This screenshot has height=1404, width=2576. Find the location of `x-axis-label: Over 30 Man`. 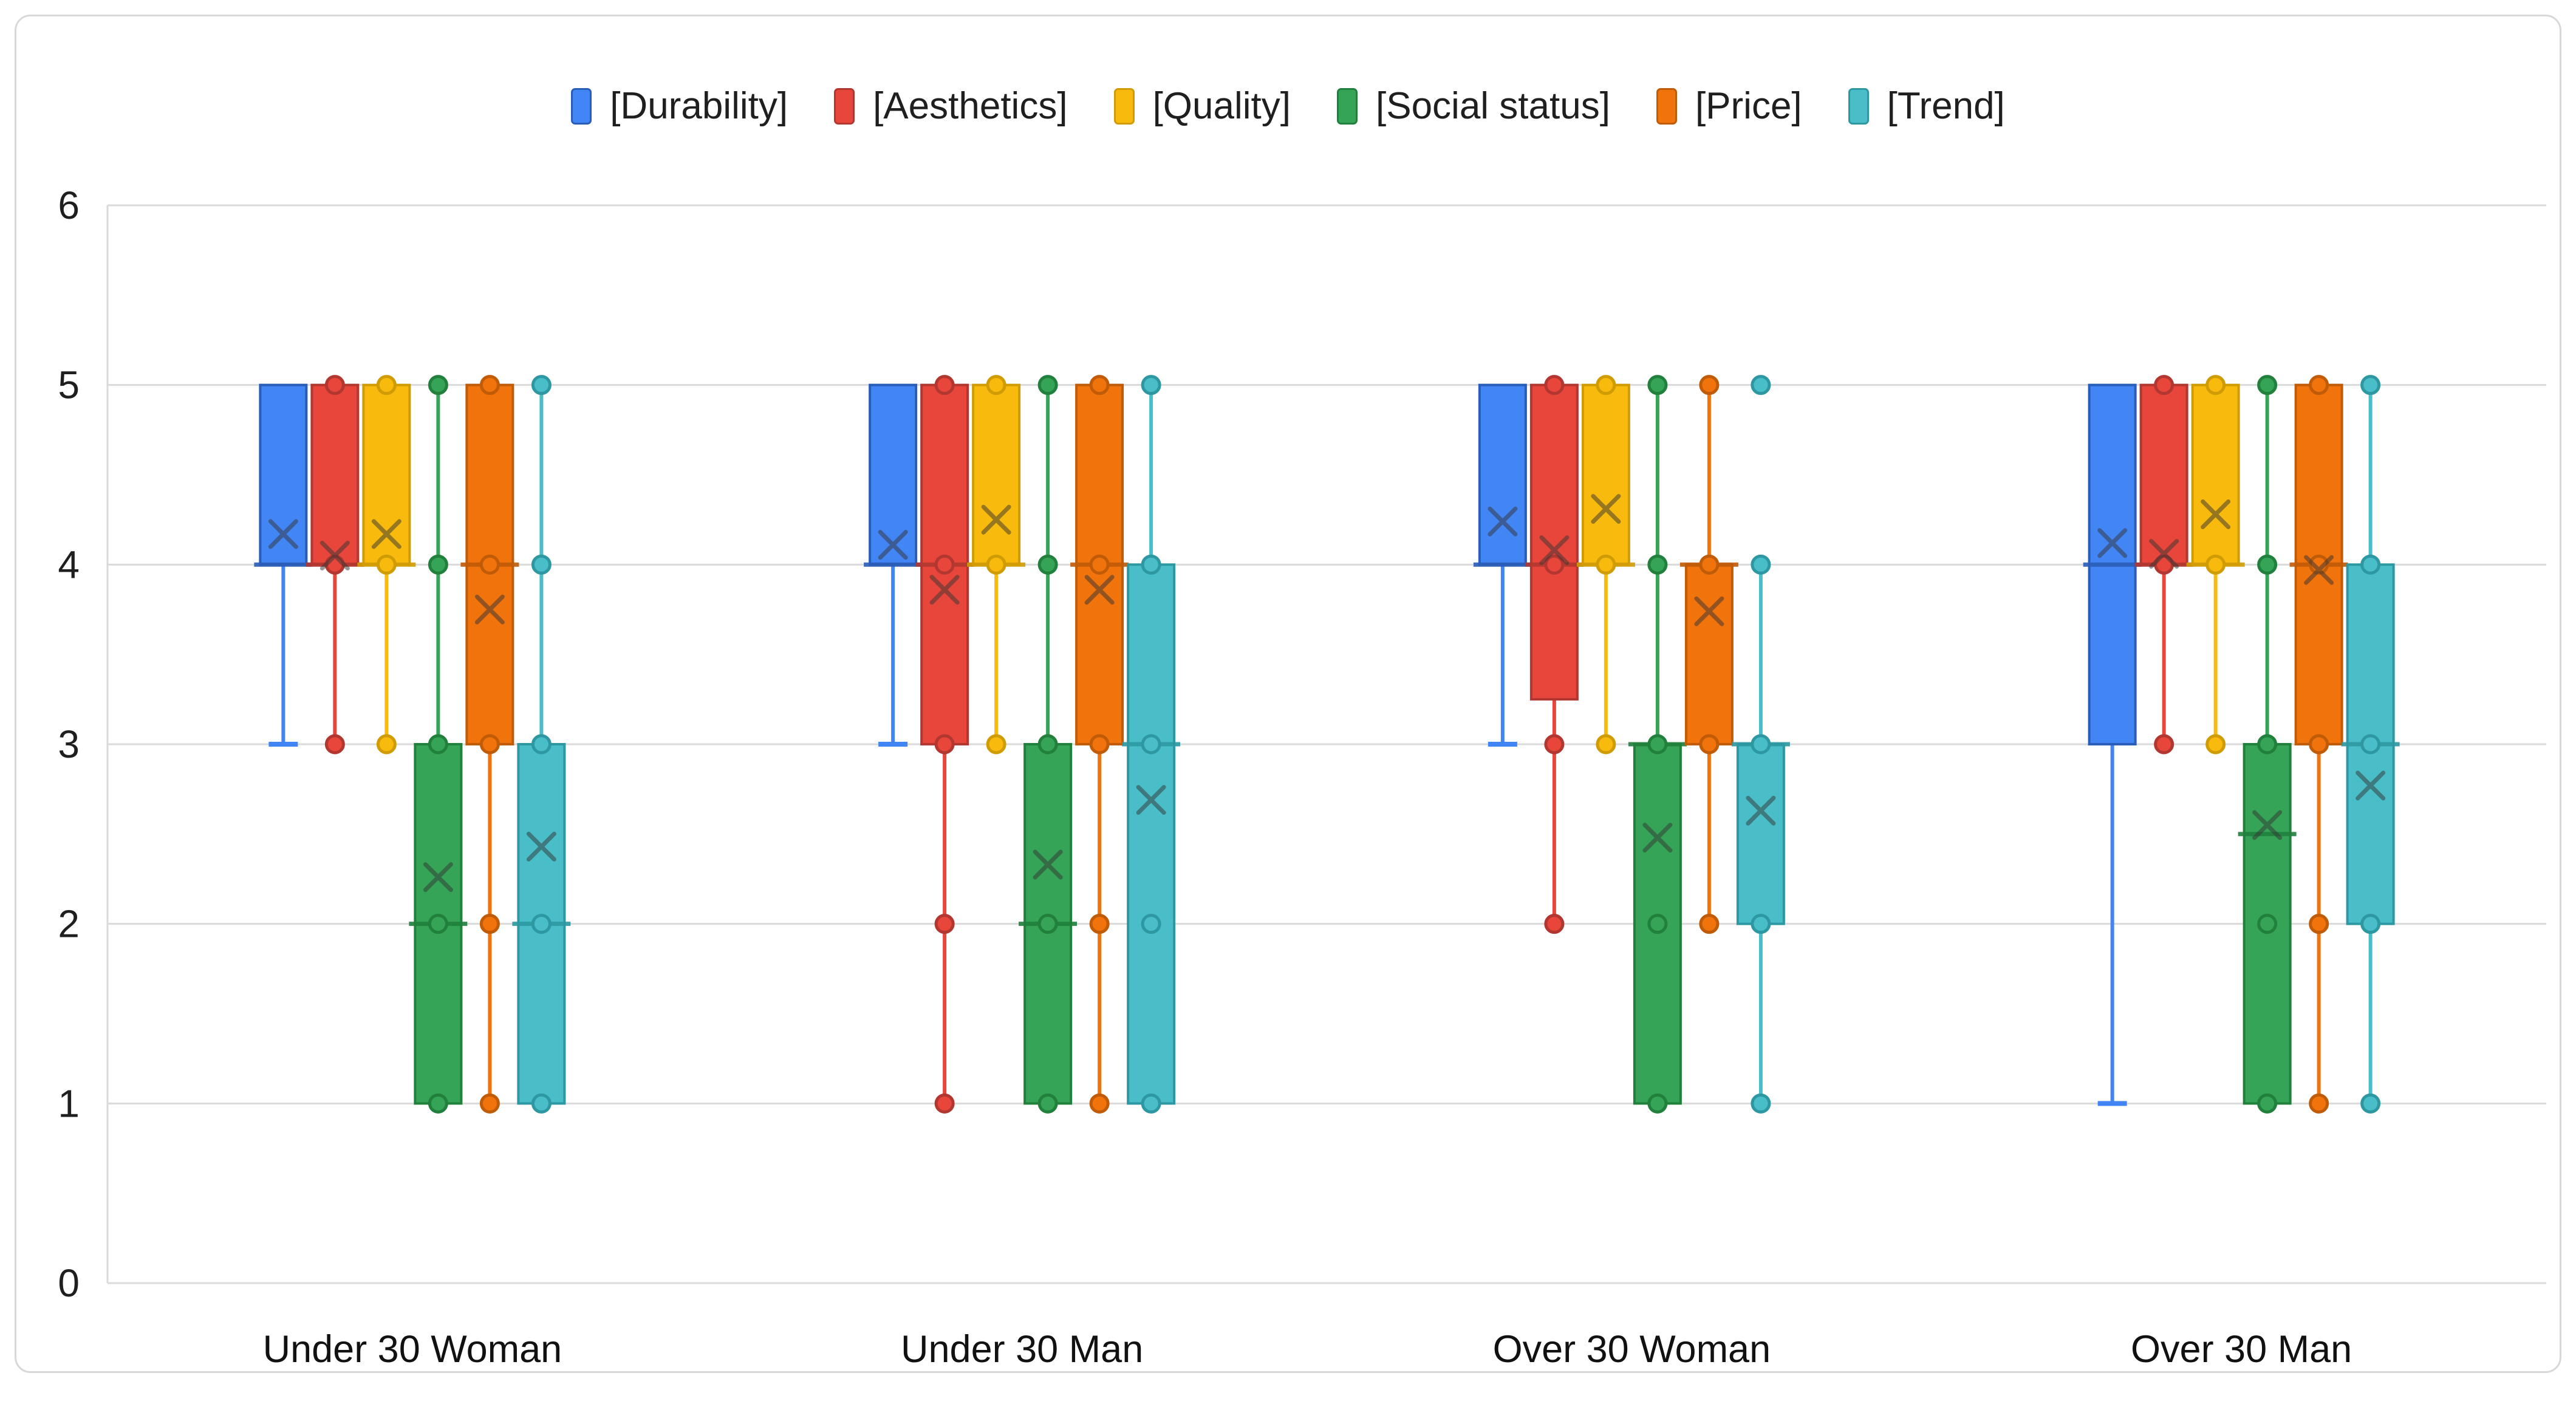

x-axis-label: Over 30 Man is located at coordinates (2241, 1349).